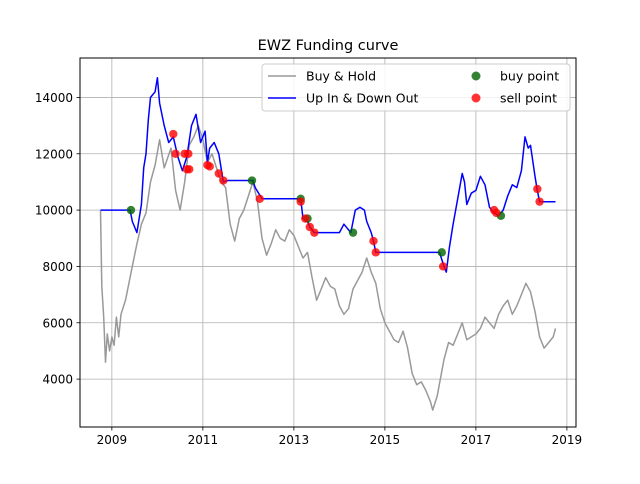  Describe the element at coordinates (385, 440) in the screenshot. I see `x-tick-label: 2015` at that location.